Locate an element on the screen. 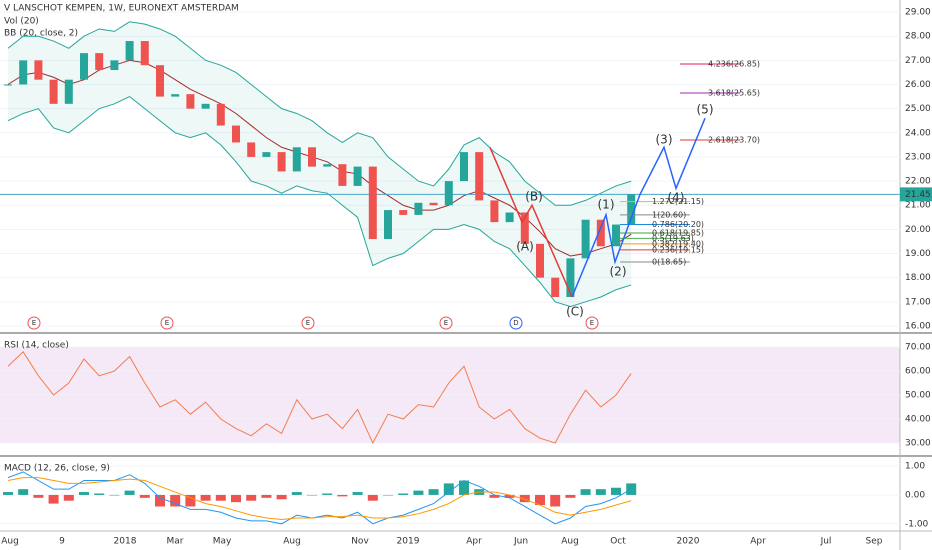 The height and width of the screenshot is (550, 932). x-tick-label: Jul is located at coordinates (826, 542).